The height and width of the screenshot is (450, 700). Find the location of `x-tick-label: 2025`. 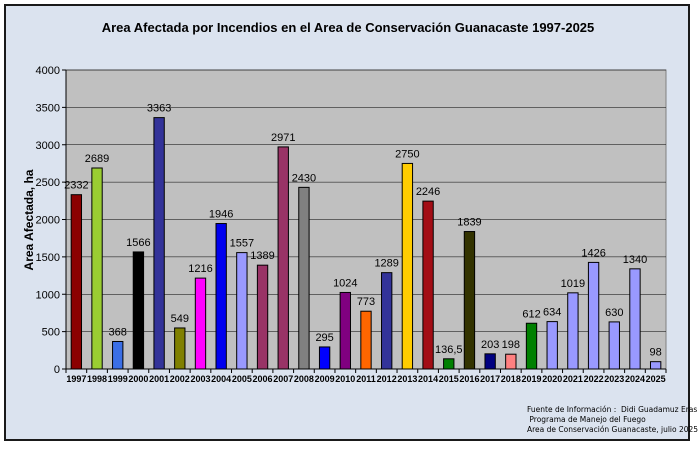

x-tick-label: 2025 is located at coordinates (656, 379).